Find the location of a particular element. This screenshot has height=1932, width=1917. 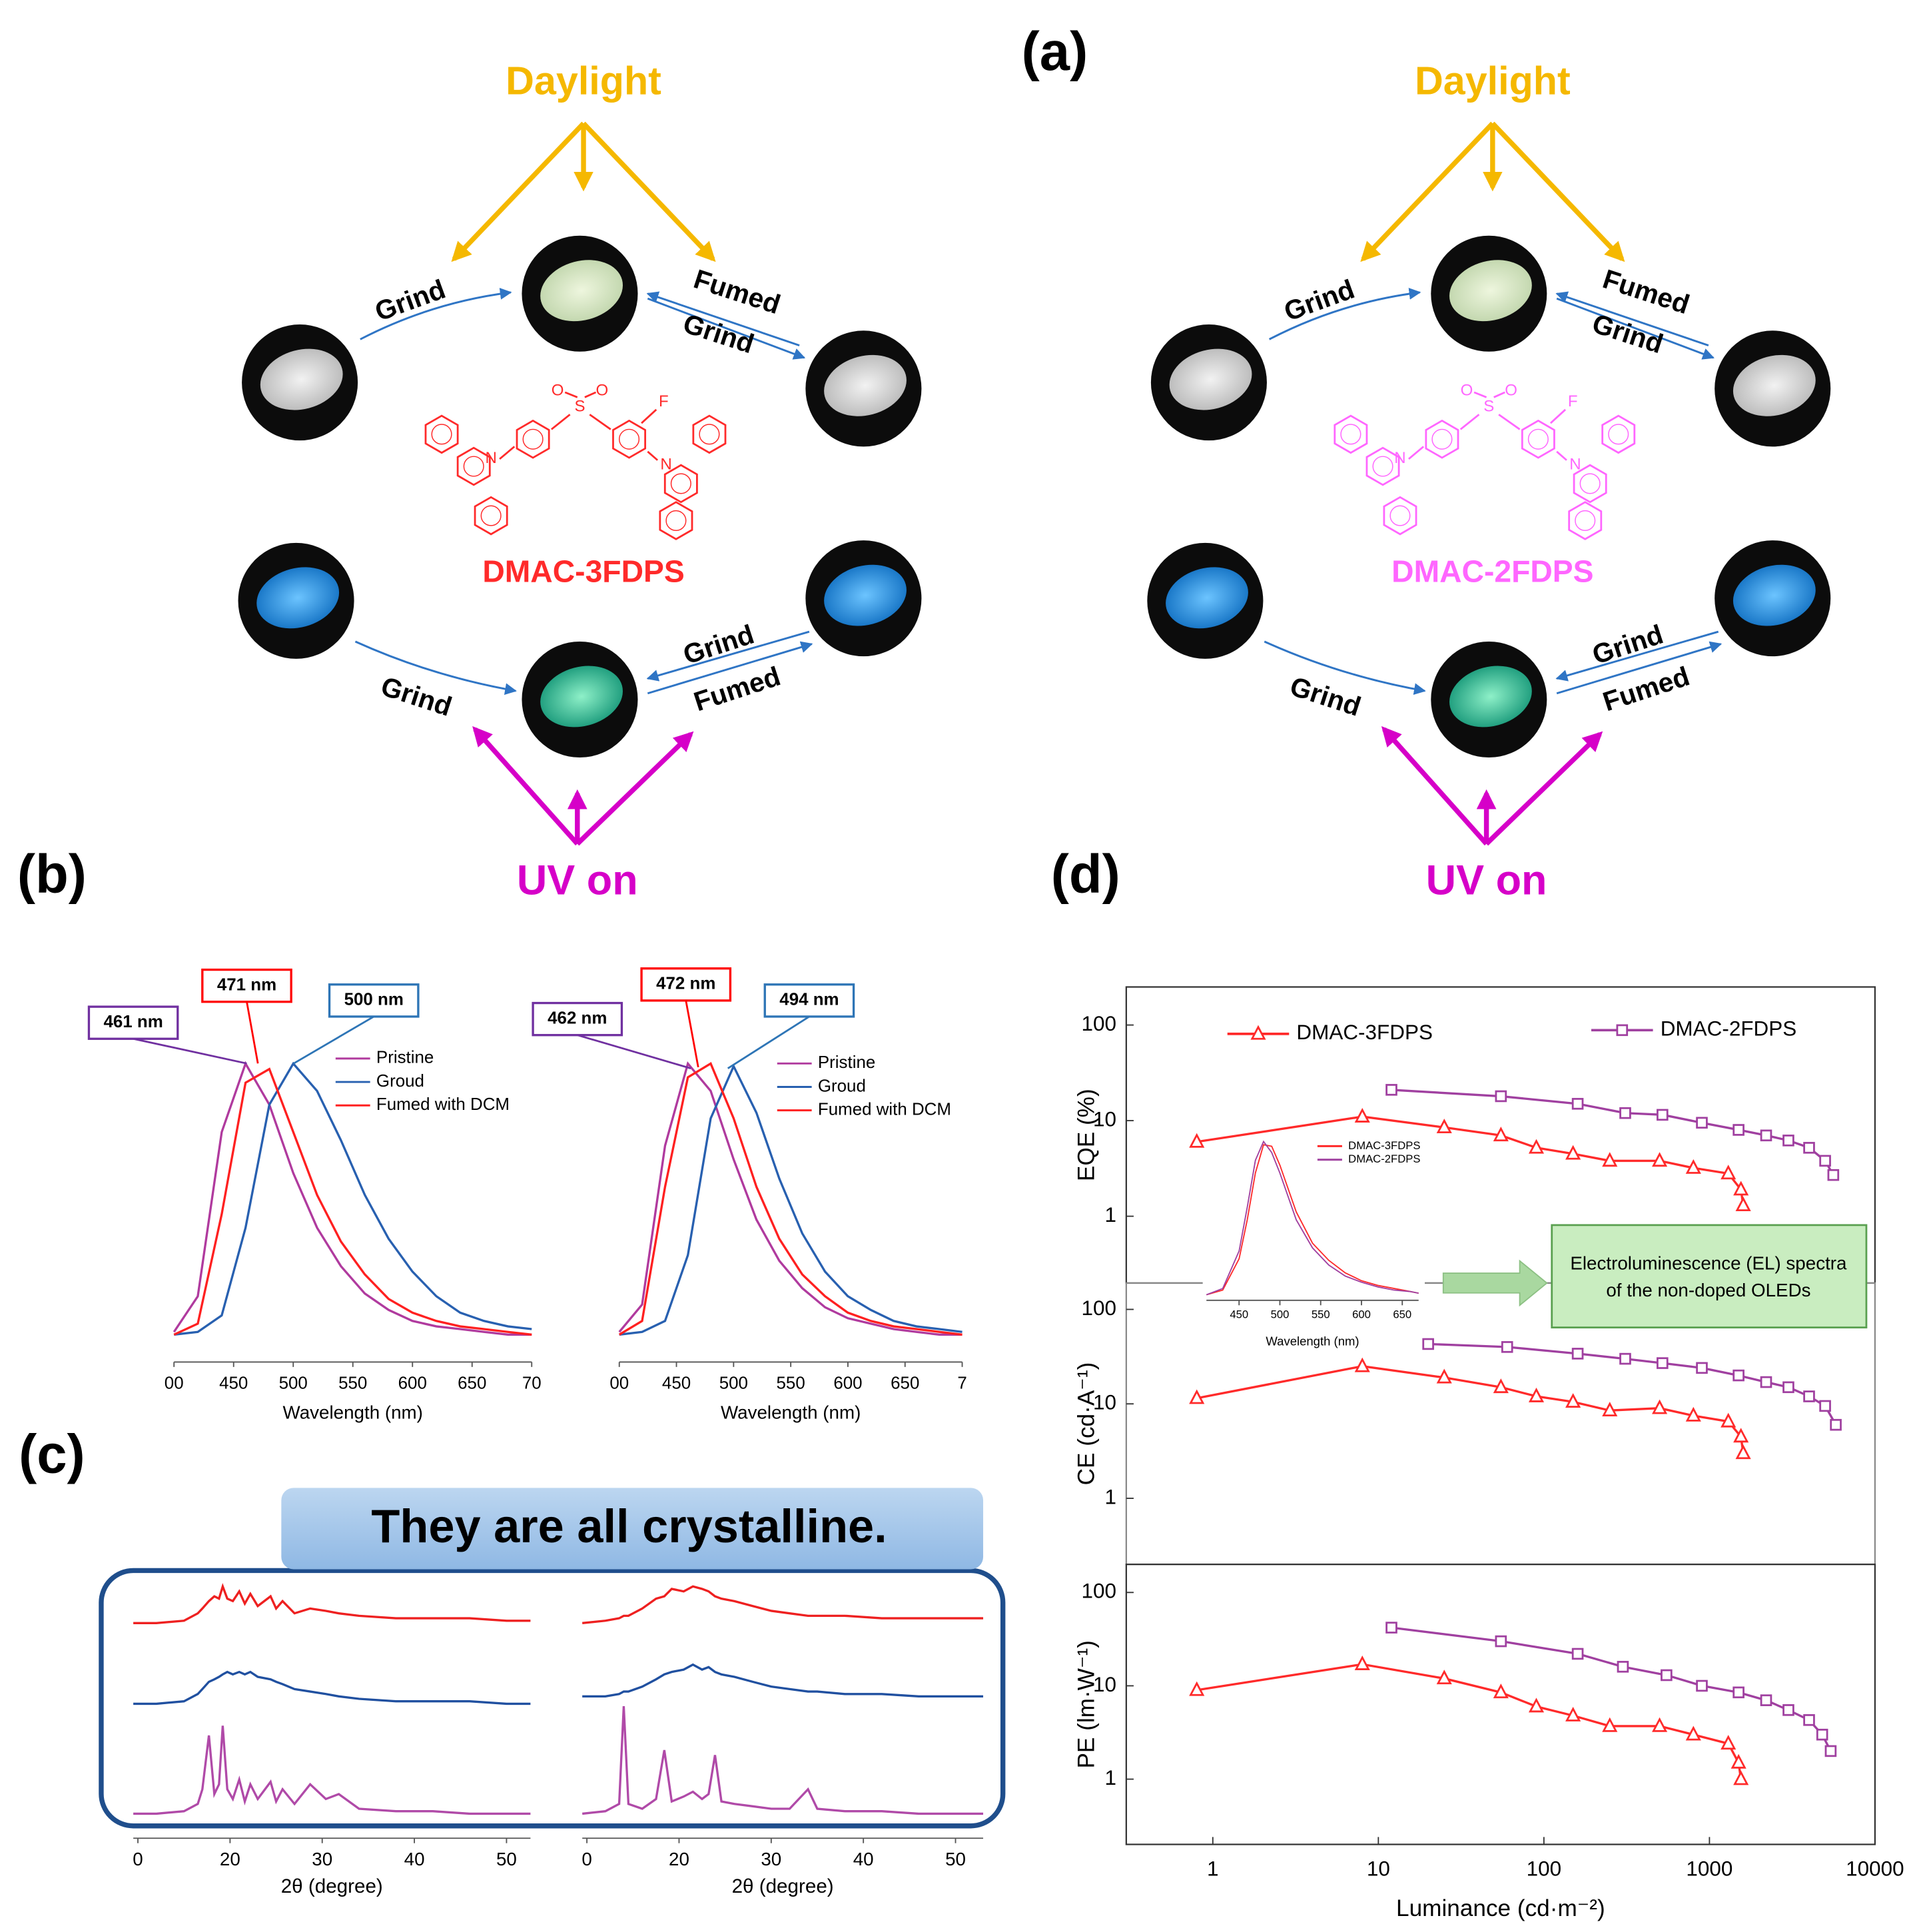

y-tick-label: 1 is located at coordinates (1111, 1214).